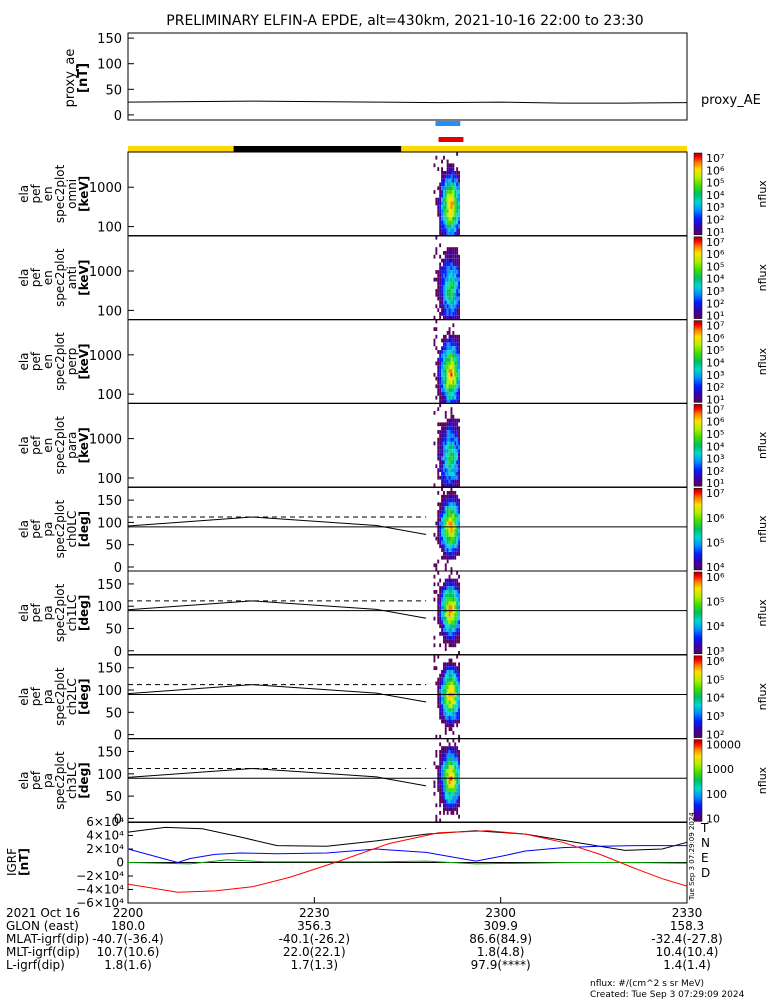 The image size is (775, 1000). I want to click on footer-row-value: 1.7(1.3), so click(315, 965).